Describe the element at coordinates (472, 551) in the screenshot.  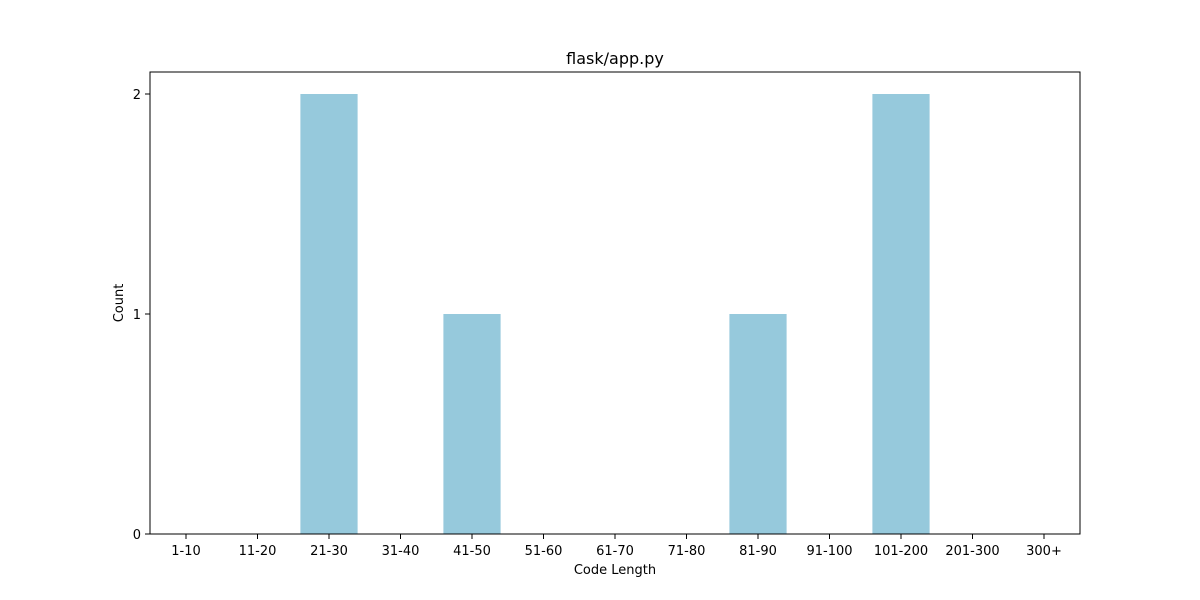
I see `x-tick-label: 41-50` at that location.